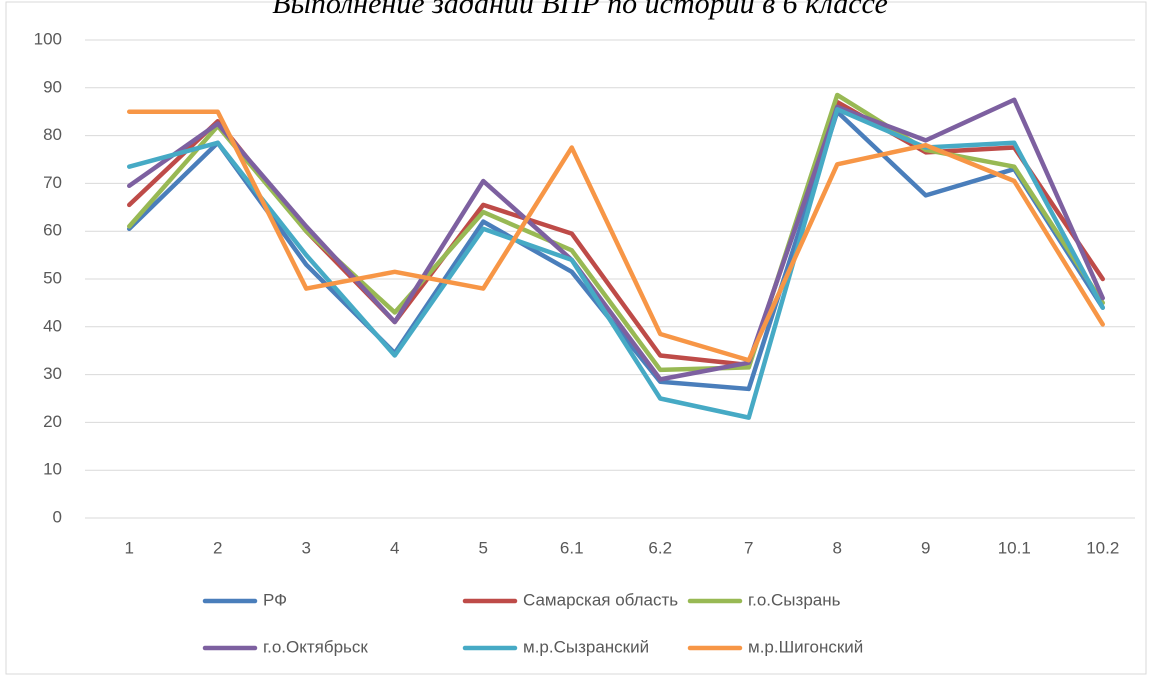 This screenshot has width=1149, height=675. Describe the element at coordinates (483, 547) in the screenshot. I see `x-tick-label: 5` at that location.